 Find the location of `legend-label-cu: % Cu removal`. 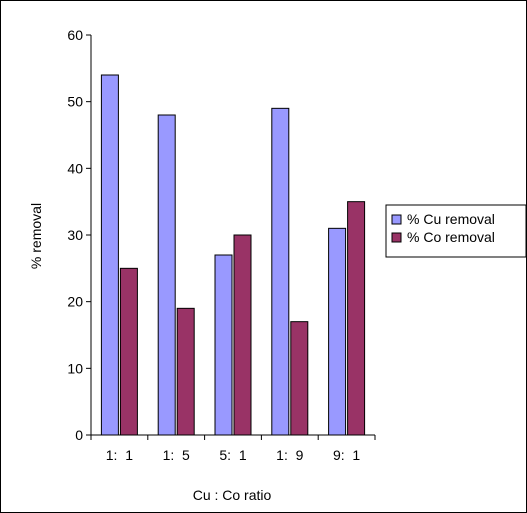

legend-label-cu: % Cu removal is located at coordinates (451, 219).